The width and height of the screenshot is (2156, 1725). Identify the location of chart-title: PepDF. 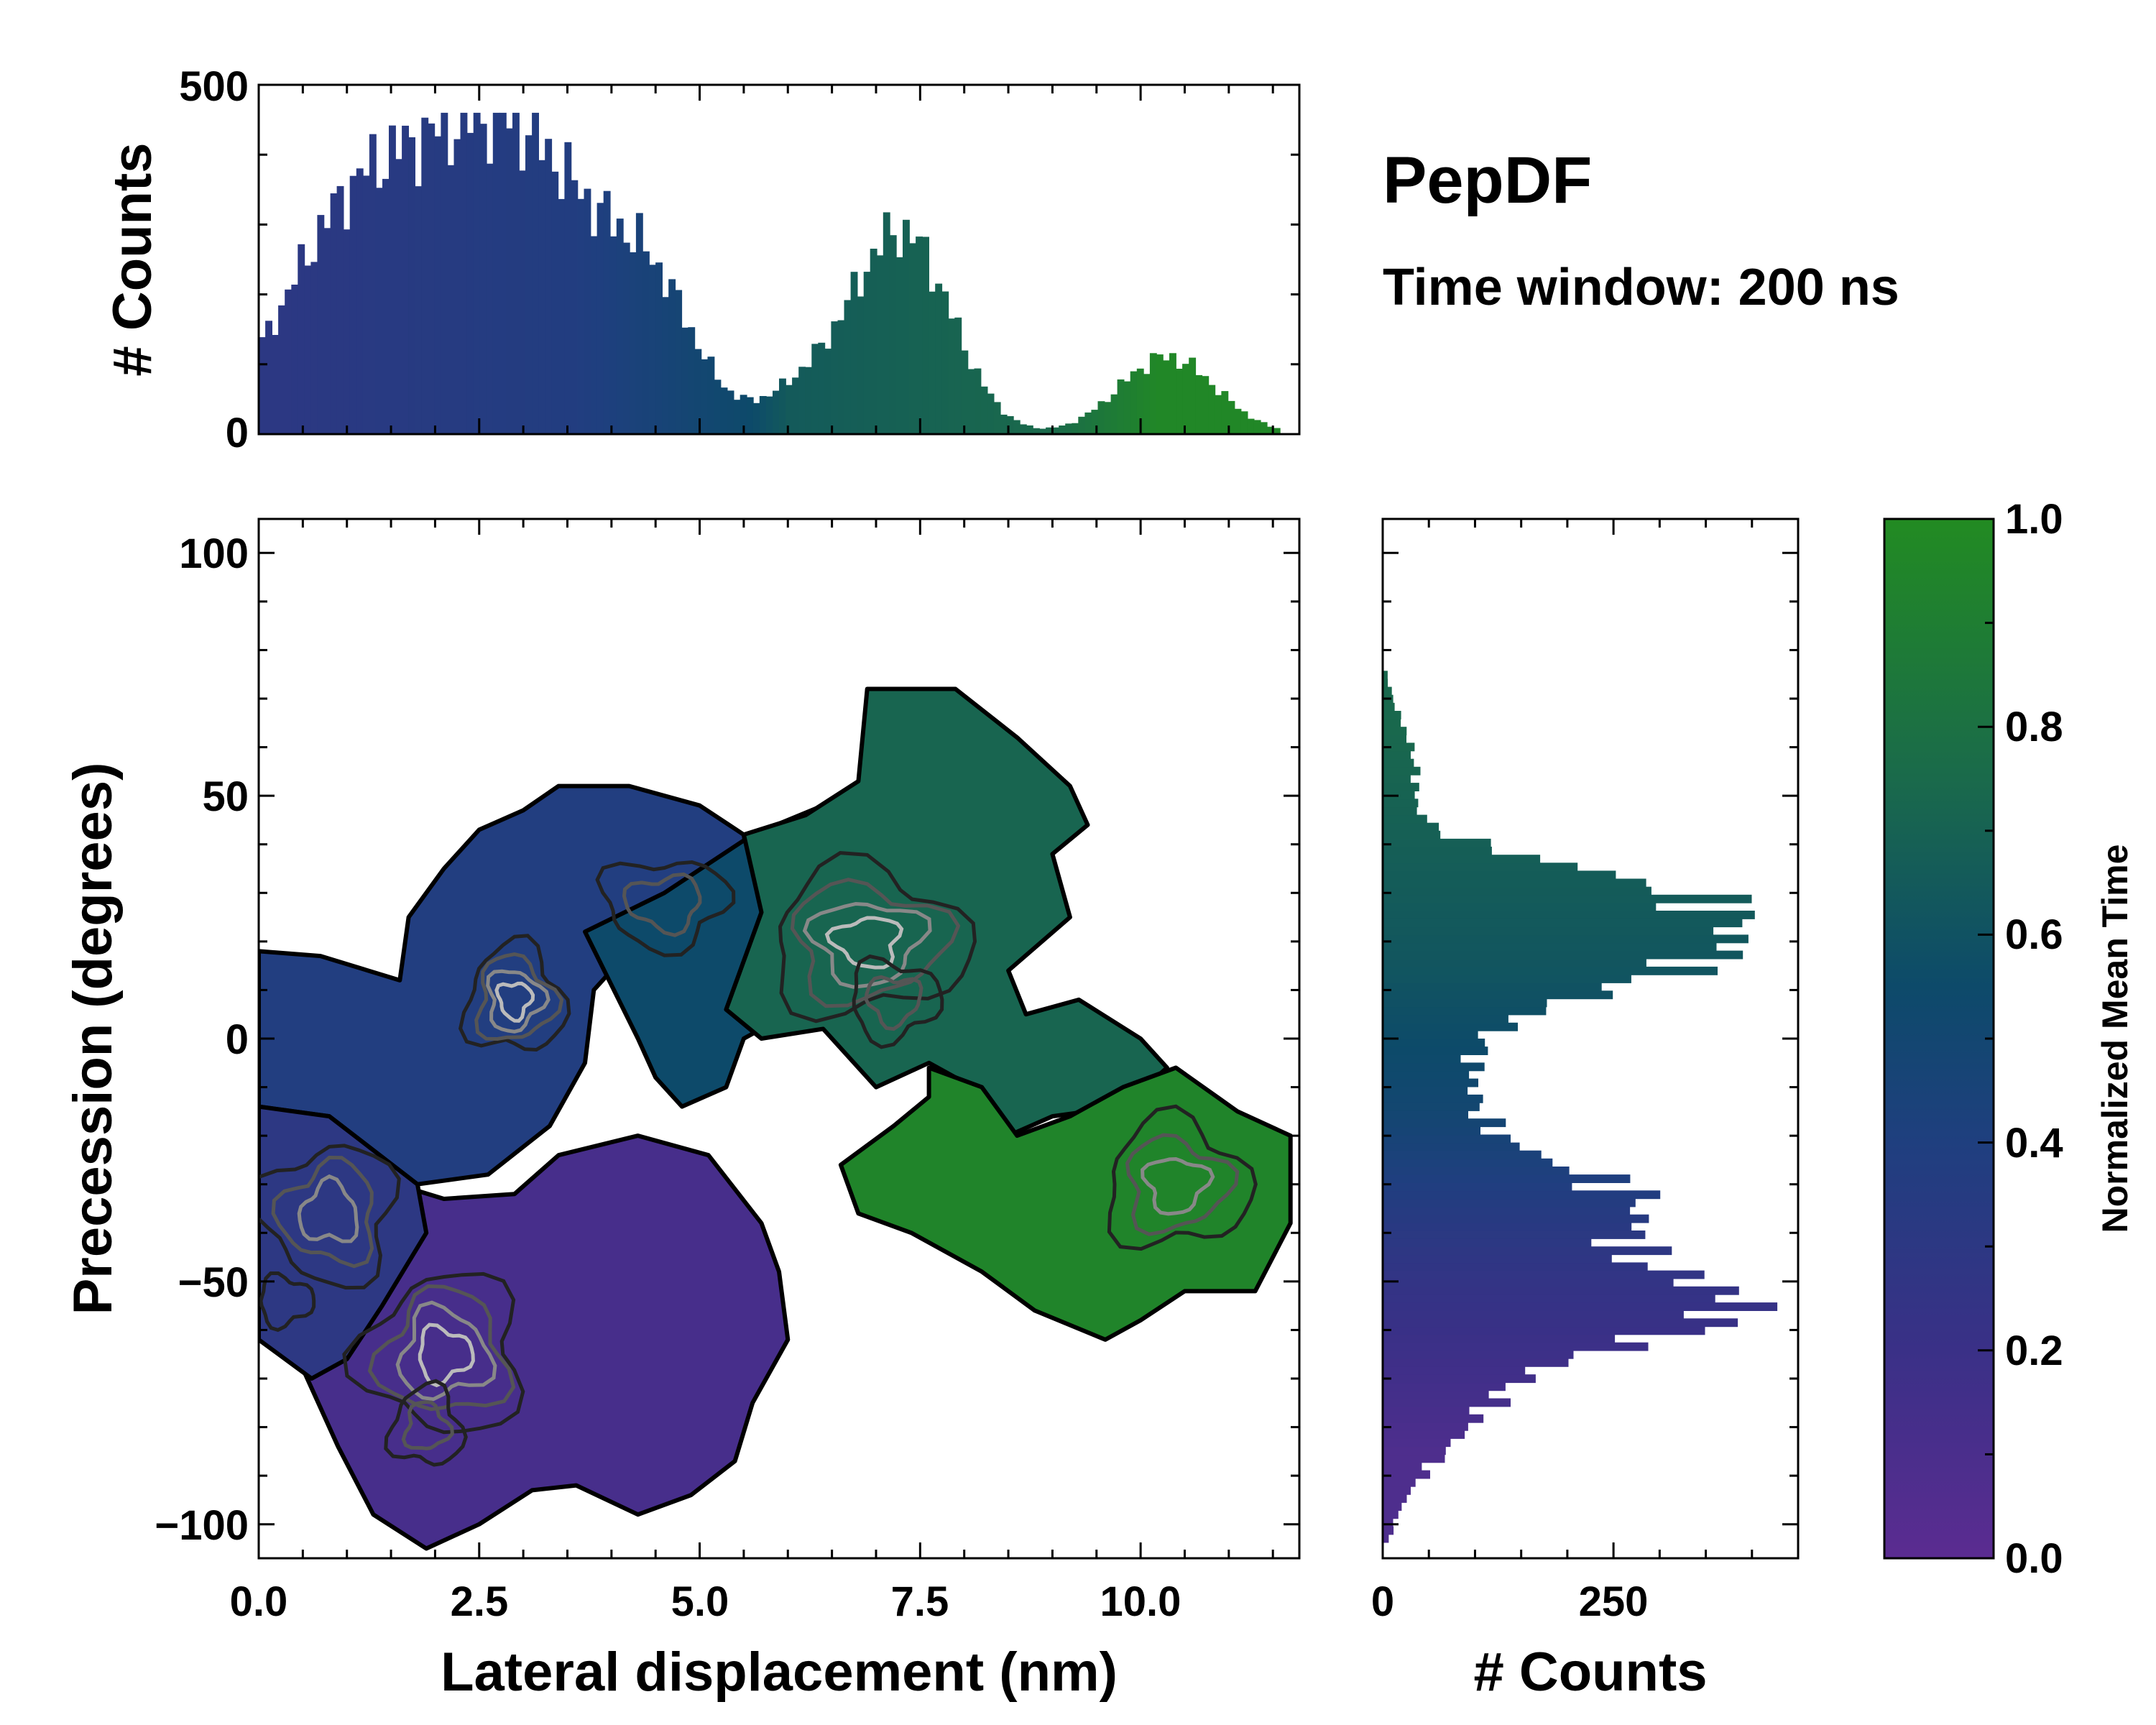
(1487, 180).